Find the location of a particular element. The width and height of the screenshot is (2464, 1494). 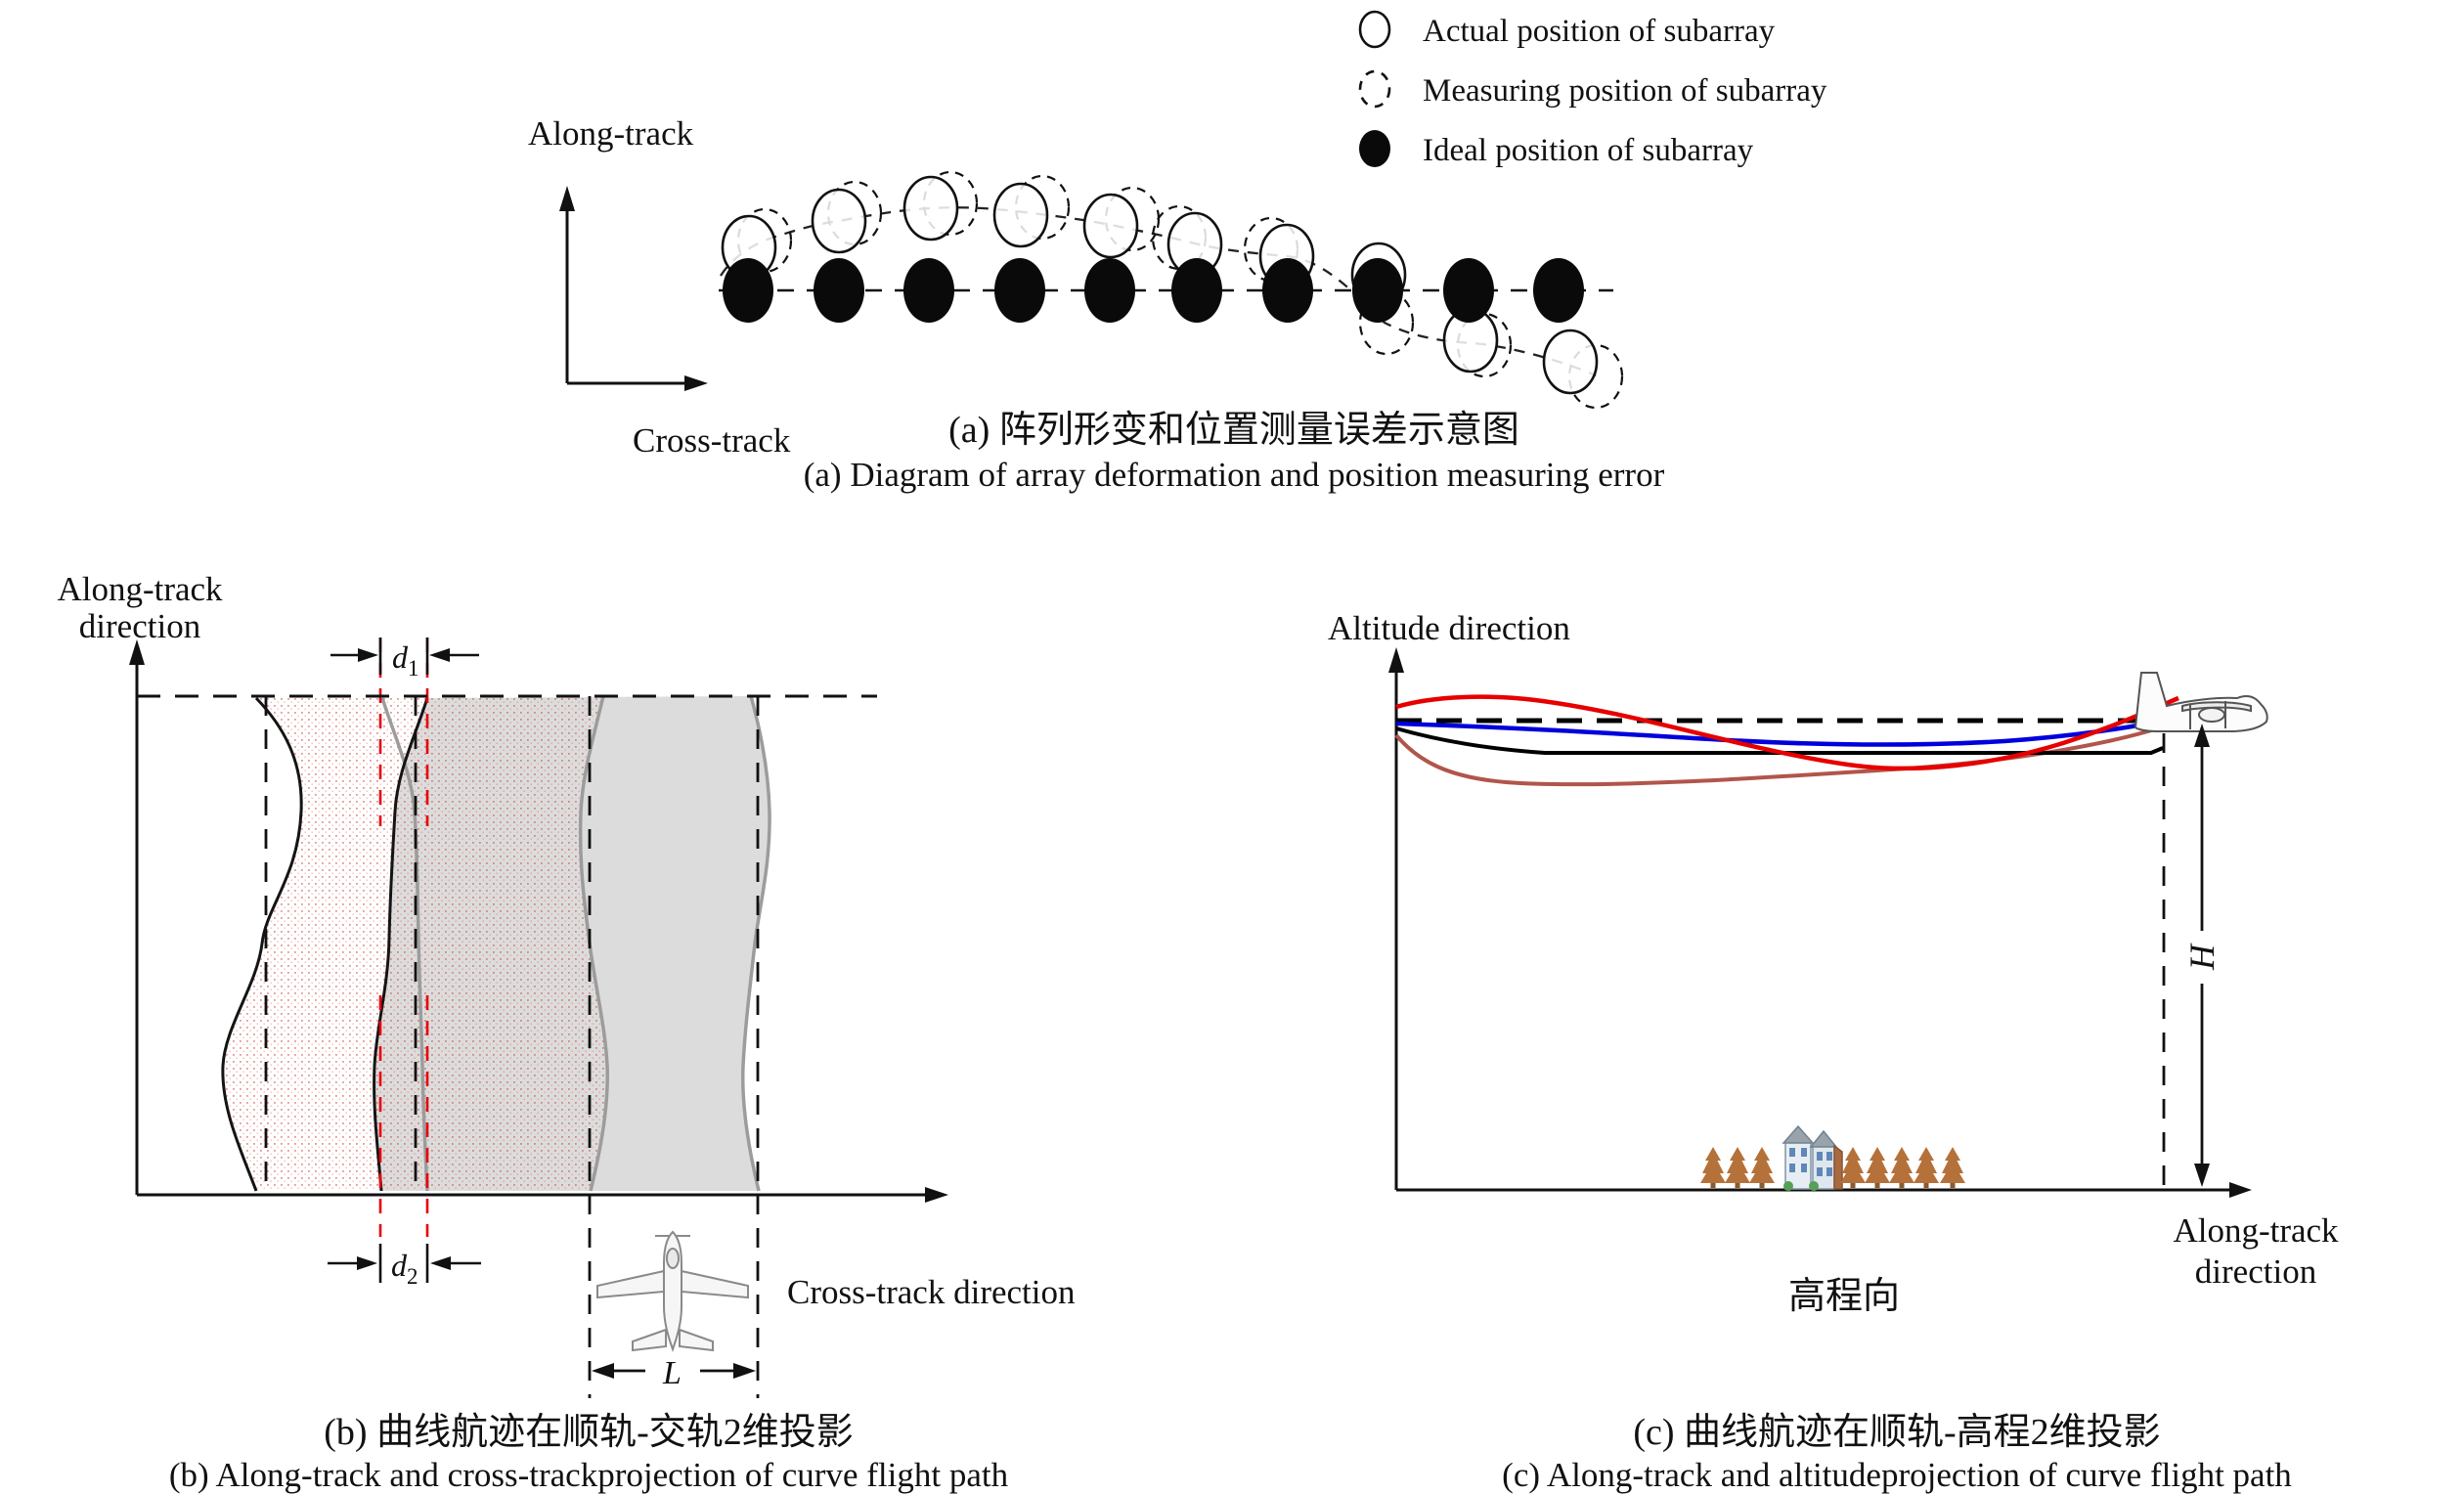

flight-curve-black is located at coordinates (1779, 741).